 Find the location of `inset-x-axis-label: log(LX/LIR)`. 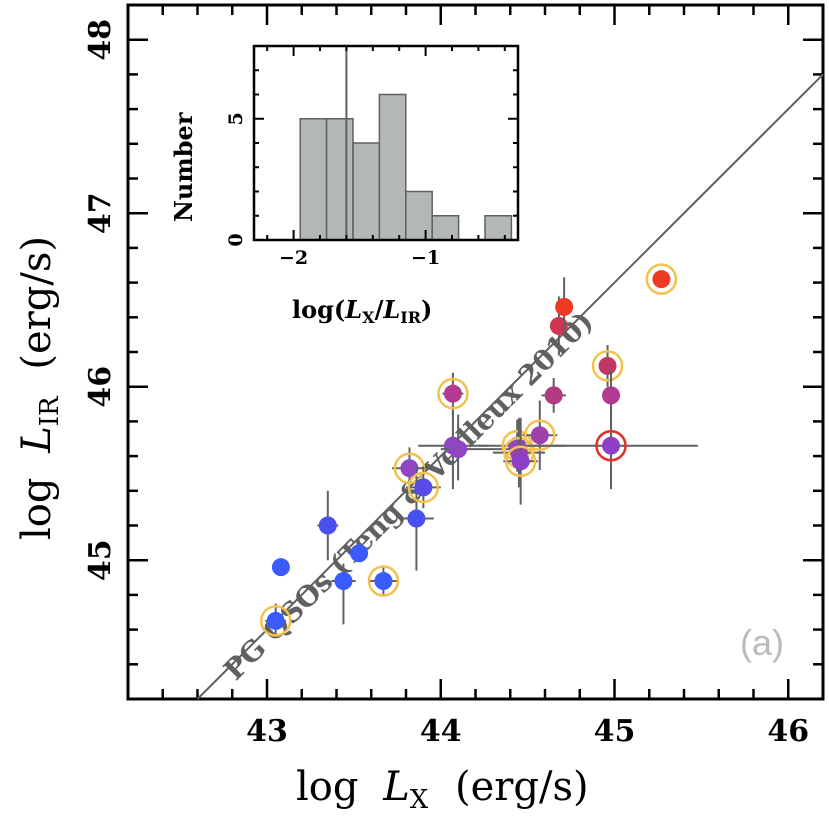

inset-x-axis-label: log(LX/LIR) is located at coordinates (362, 311).